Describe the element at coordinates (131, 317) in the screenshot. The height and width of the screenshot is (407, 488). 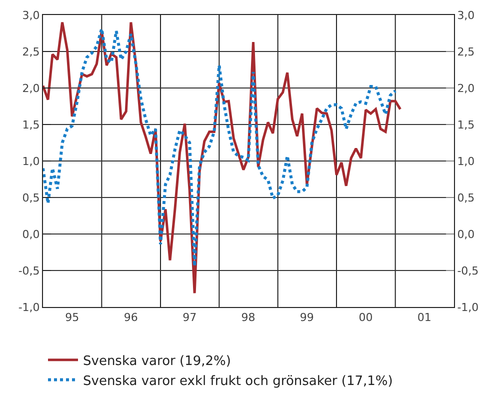
I see `x-tick-label: 96` at that location.